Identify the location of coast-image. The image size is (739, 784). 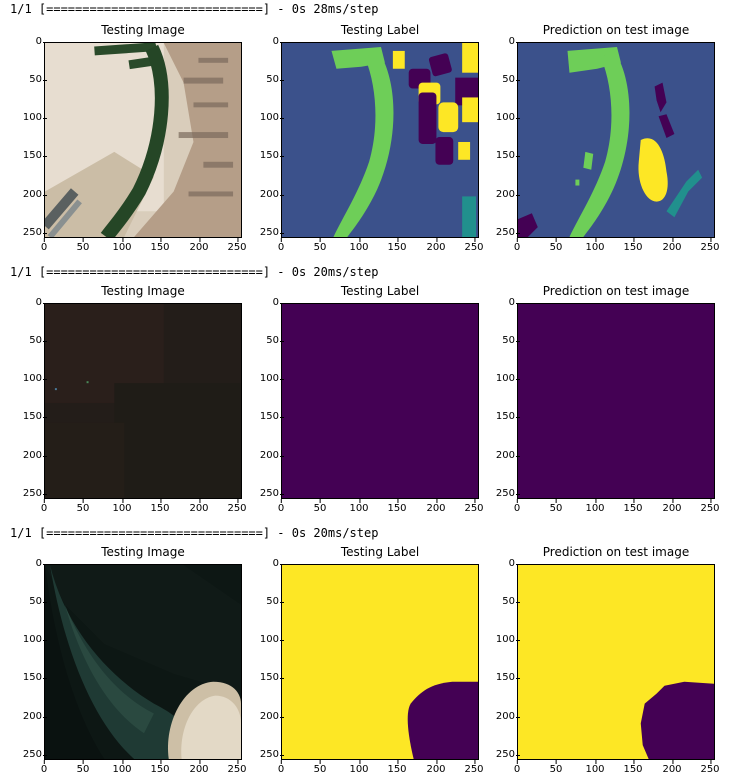
(143, 662).